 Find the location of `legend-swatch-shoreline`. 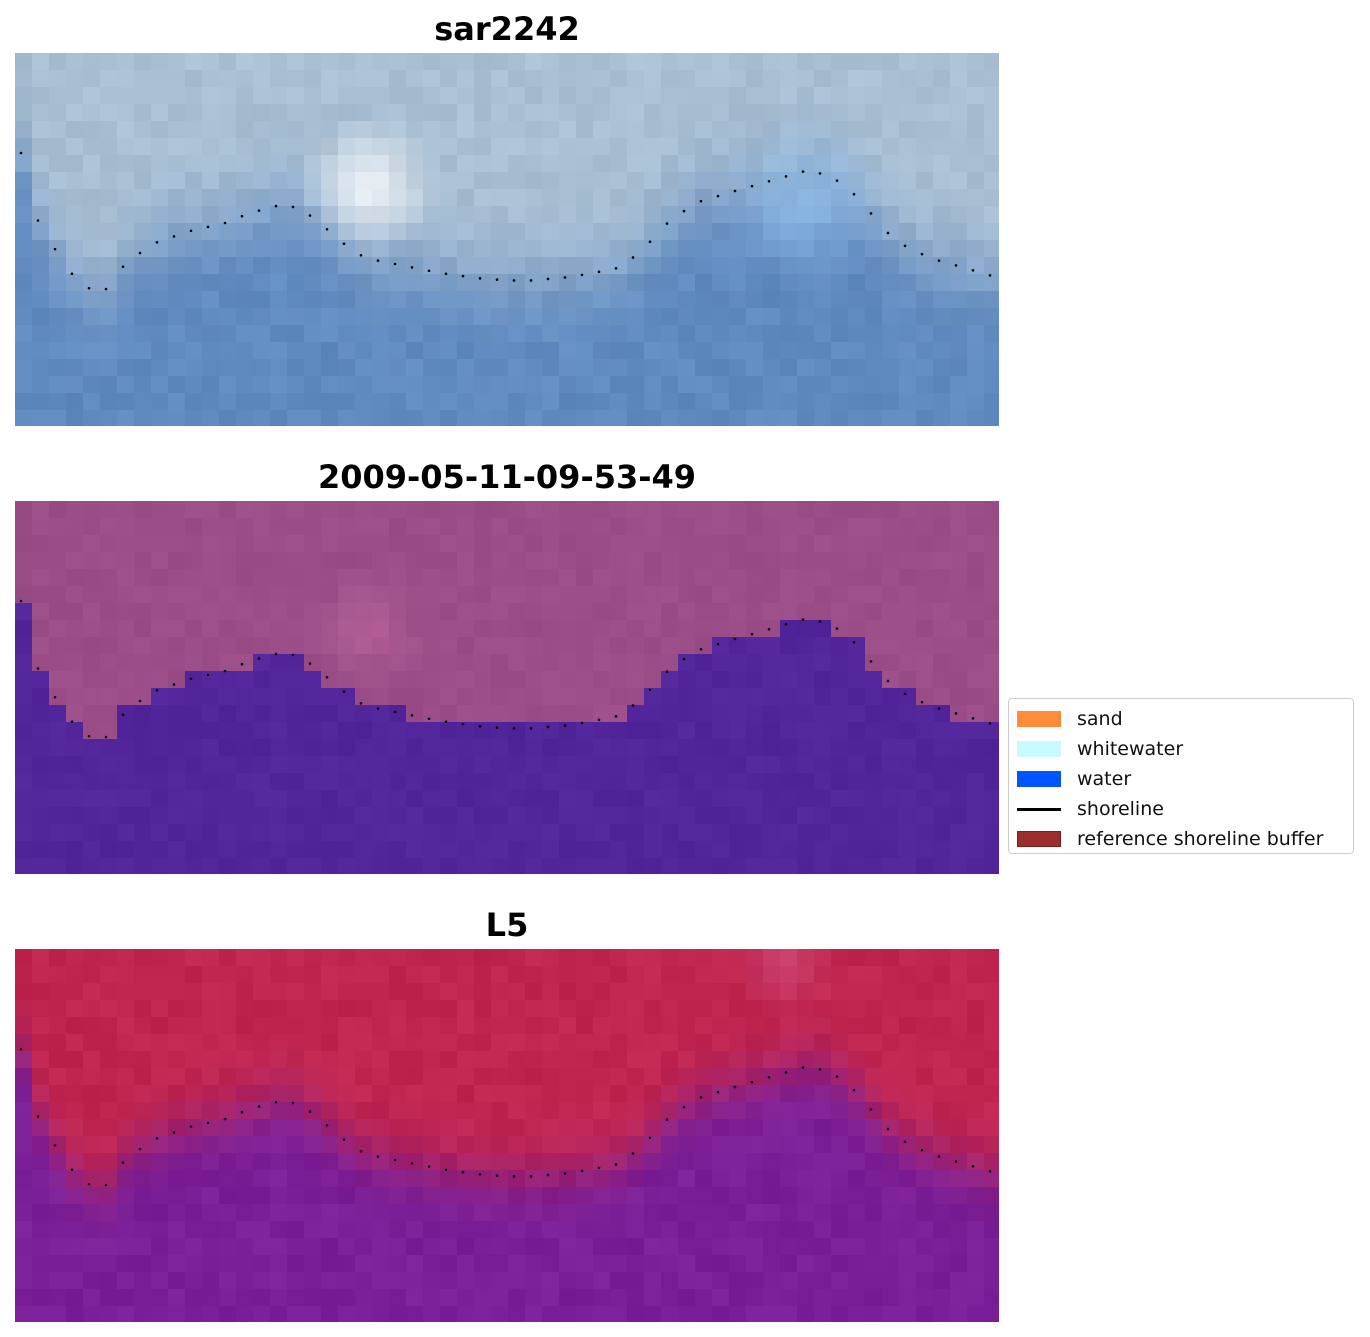

legend-swatch-shoreline is located at coordinates (1039, 809).